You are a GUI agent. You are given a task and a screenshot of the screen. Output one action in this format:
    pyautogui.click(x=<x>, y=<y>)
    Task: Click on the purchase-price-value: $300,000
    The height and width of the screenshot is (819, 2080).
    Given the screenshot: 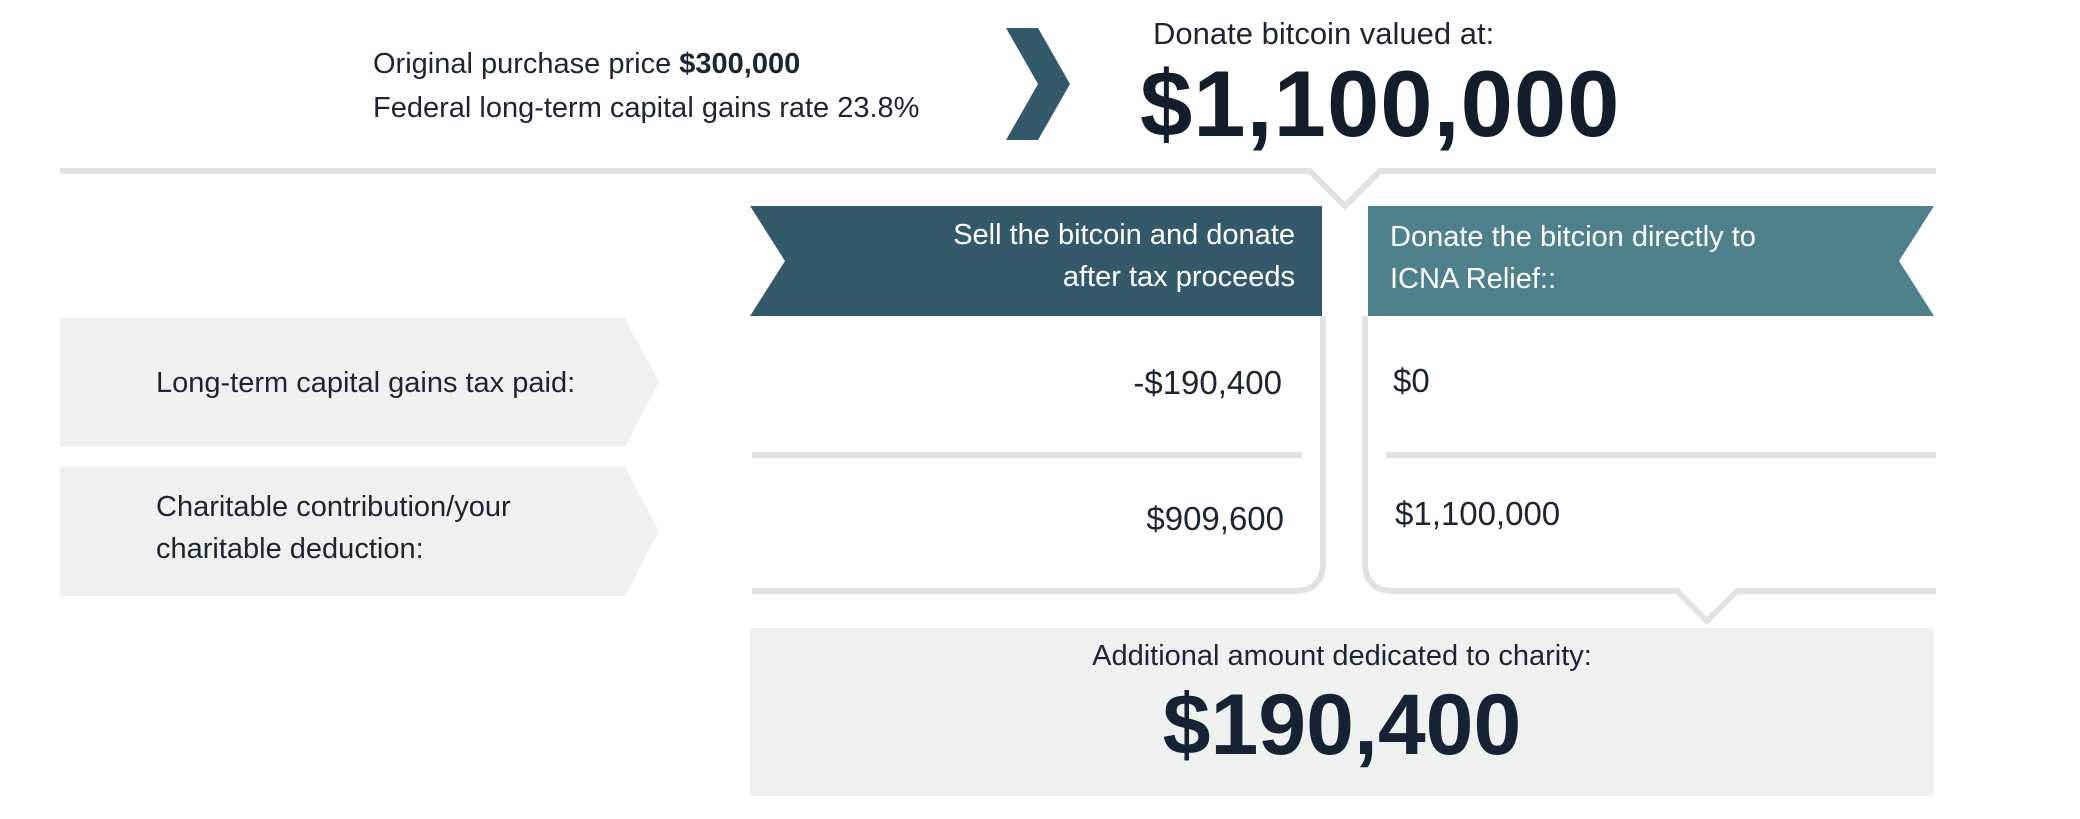 What is the action you would take?
    pyautogui.click(x=740, y=64)
    